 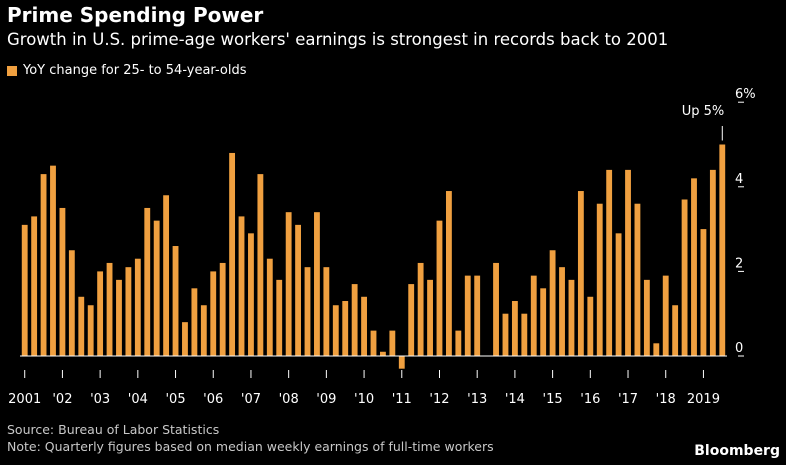 What do you see at coordinates (590, 399) in the screenshot?
I see `x-tick-label: '16` at bounding box center [590, 399].